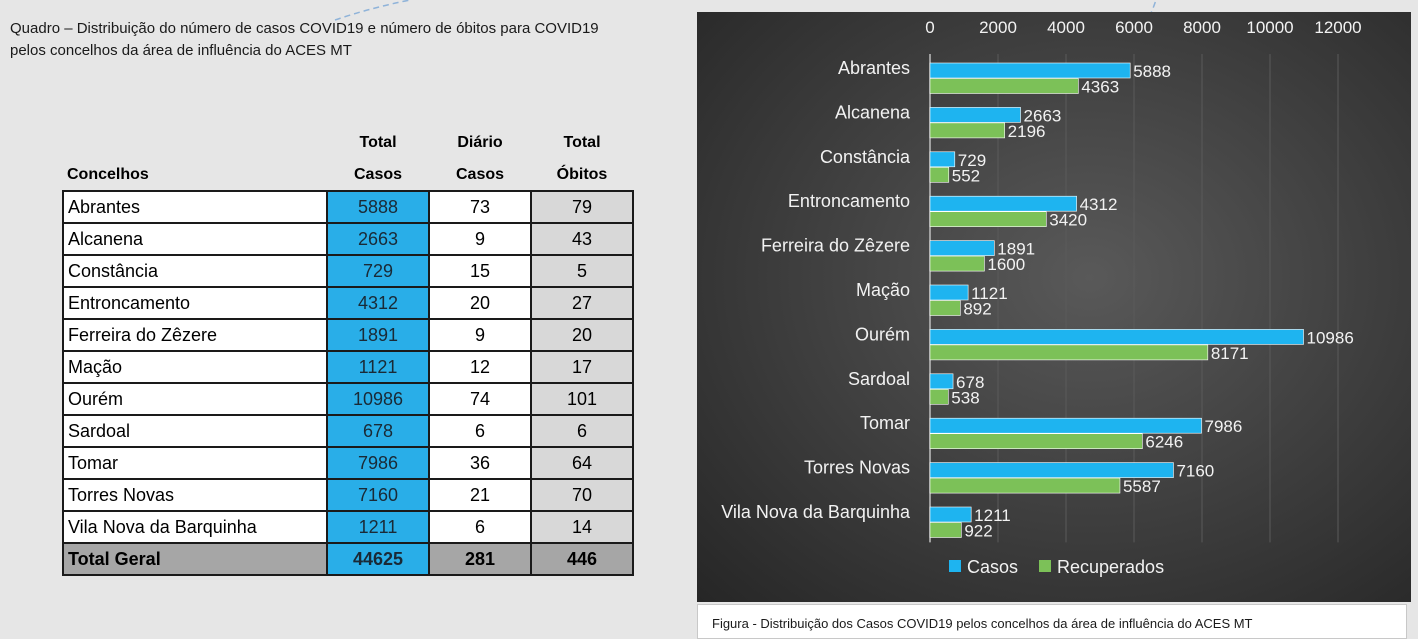  Describe the element at coordinates (972, 160) in the screenshot. I see `data-label-casos: 729` at that location.